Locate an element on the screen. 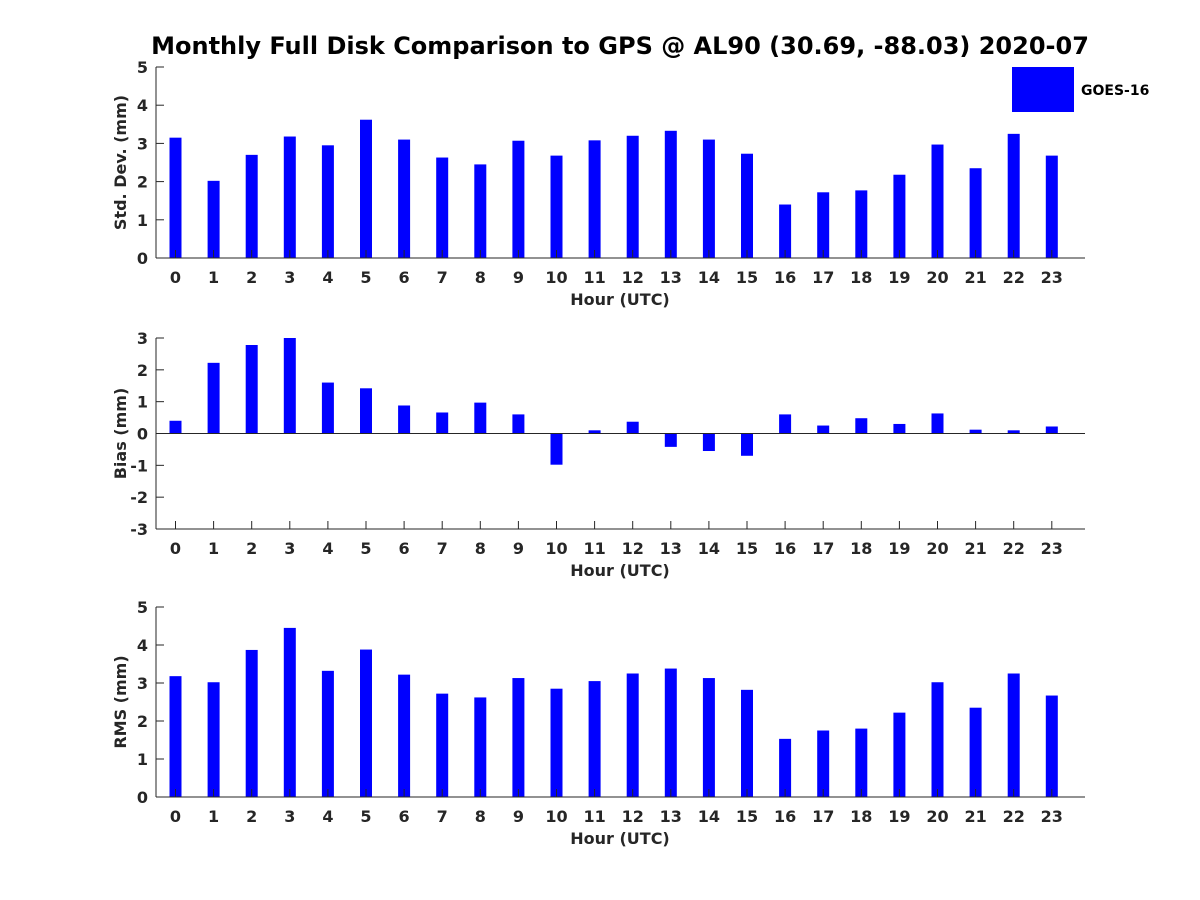  y-tick-label: -3 is located at coordinates (139, 529).